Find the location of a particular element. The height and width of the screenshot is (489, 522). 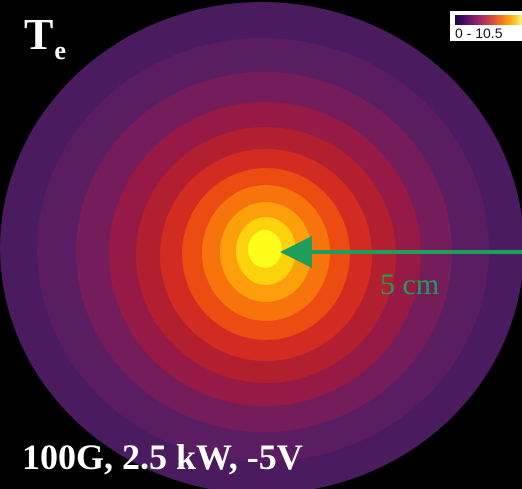

quantity-symbol: T is located at coordinates (39, 34).